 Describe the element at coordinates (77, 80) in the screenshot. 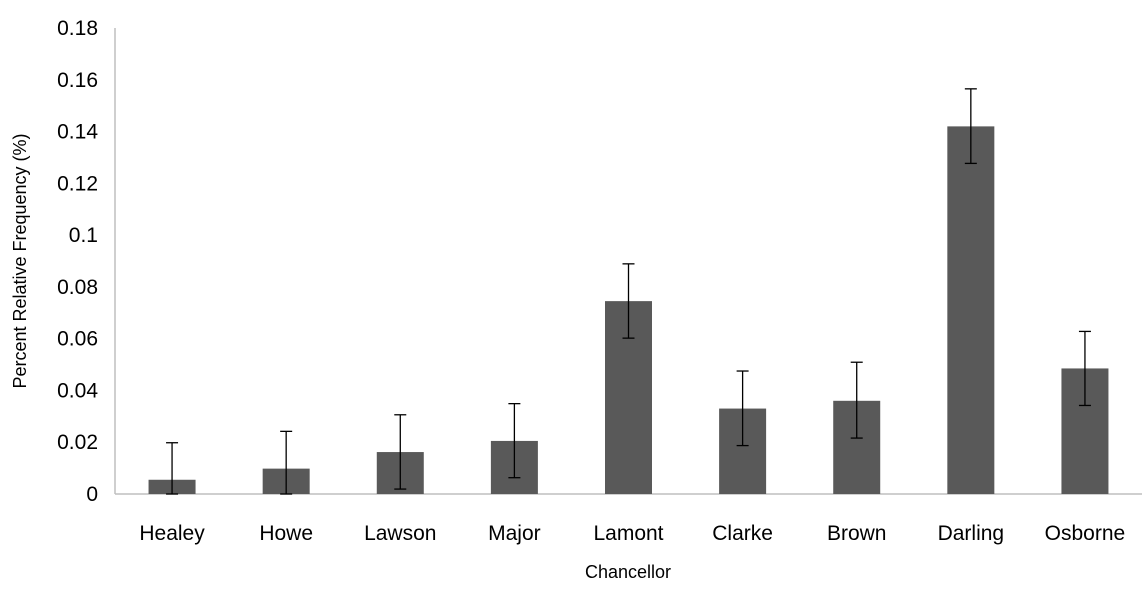

I see `y-tick-label: 0.16` at that location.